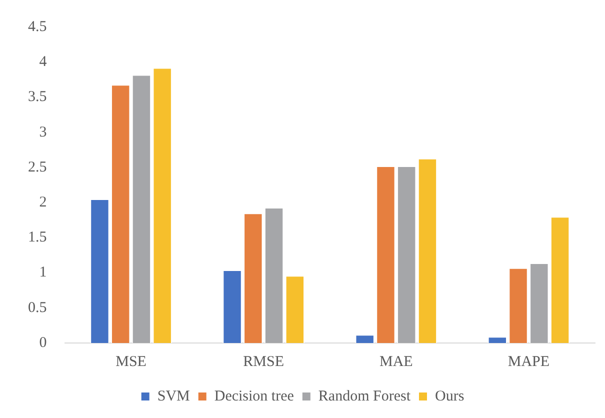 Image resolution: width=605 pixels, height=418 pixels. Describe the element at coordinates (254, 396) in the screenshot. I see `legend-label: Decision tree` at that location.